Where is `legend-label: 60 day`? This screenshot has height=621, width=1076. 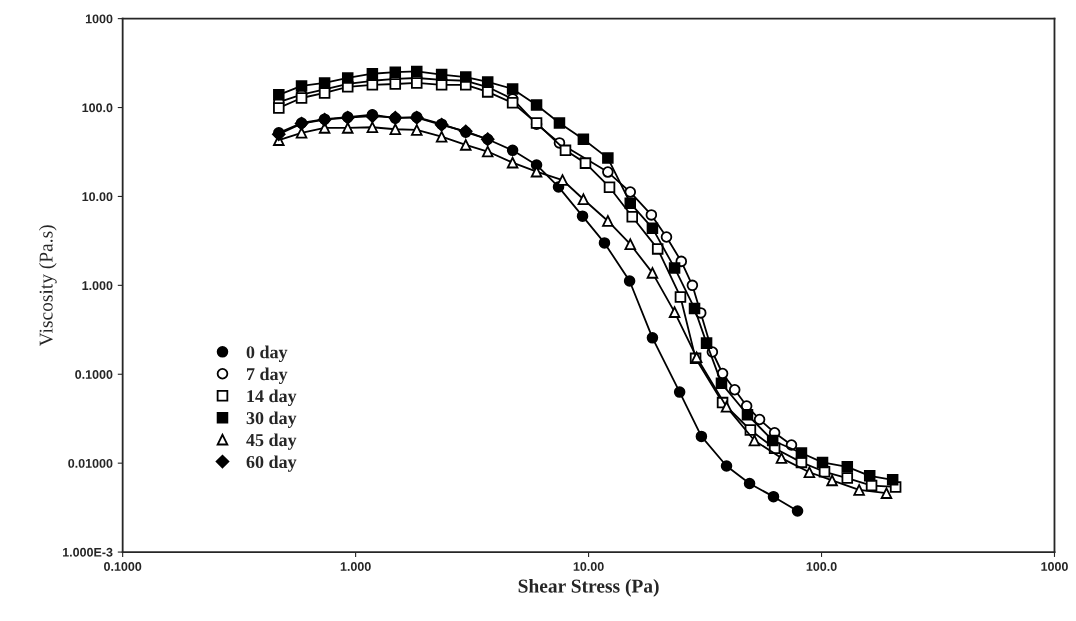 legend-label: 60 day is located at coordinates (271, 463).